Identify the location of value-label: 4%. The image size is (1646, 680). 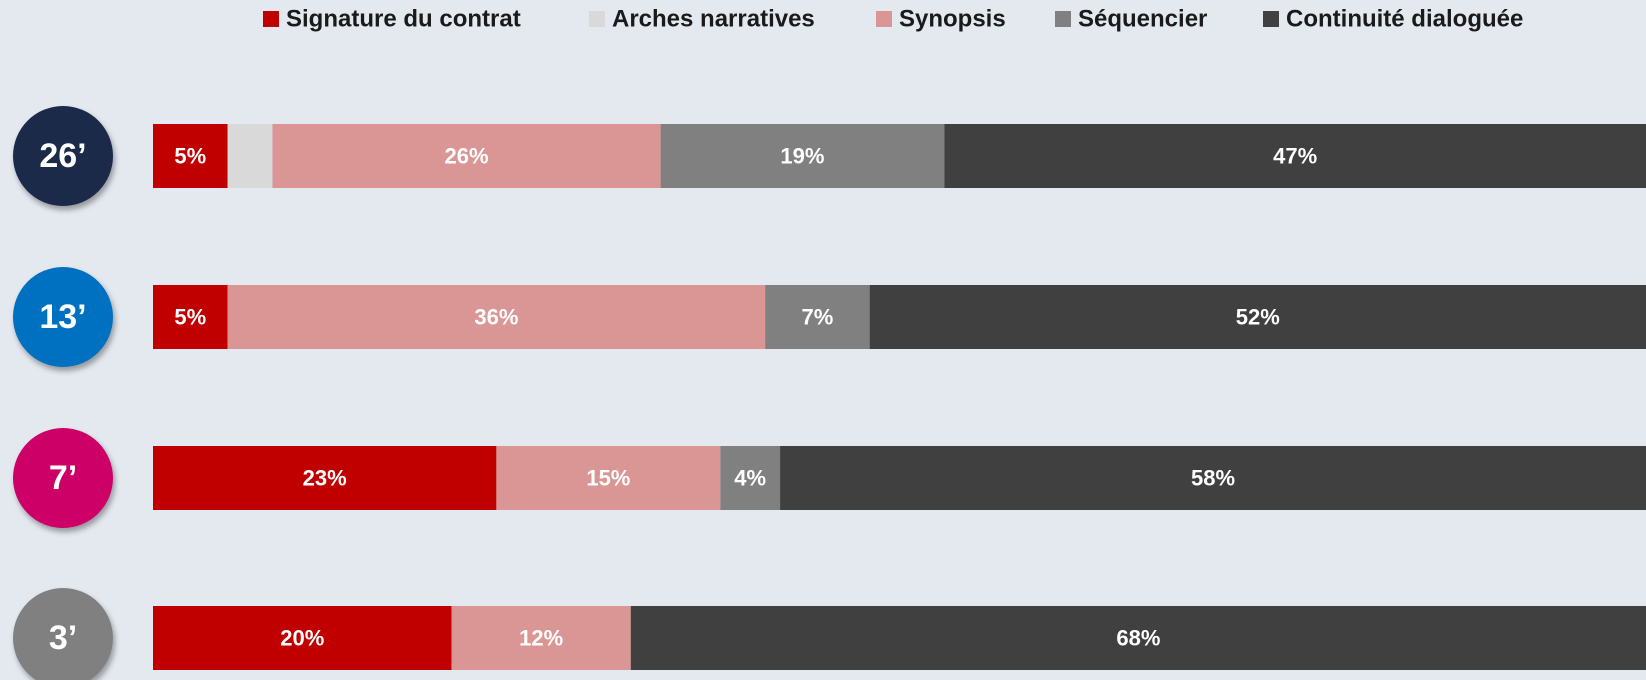
(750, 478).